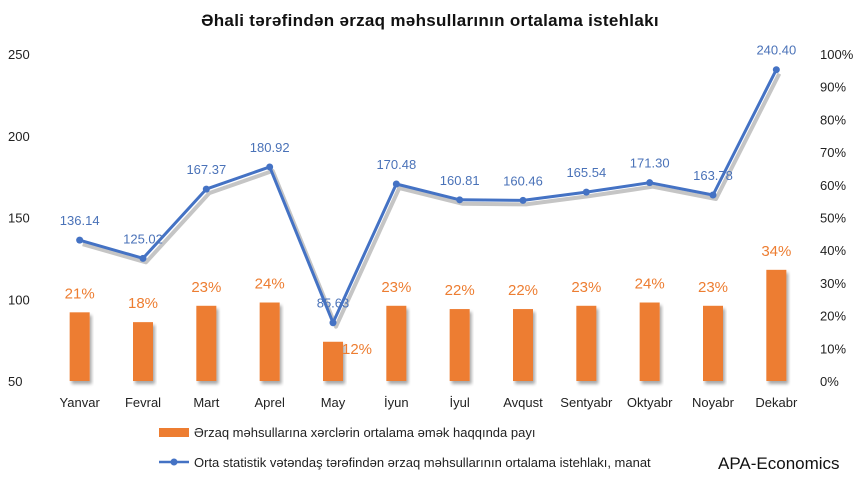  I want to click on left-axis-tick: 250, so click(19, 54).